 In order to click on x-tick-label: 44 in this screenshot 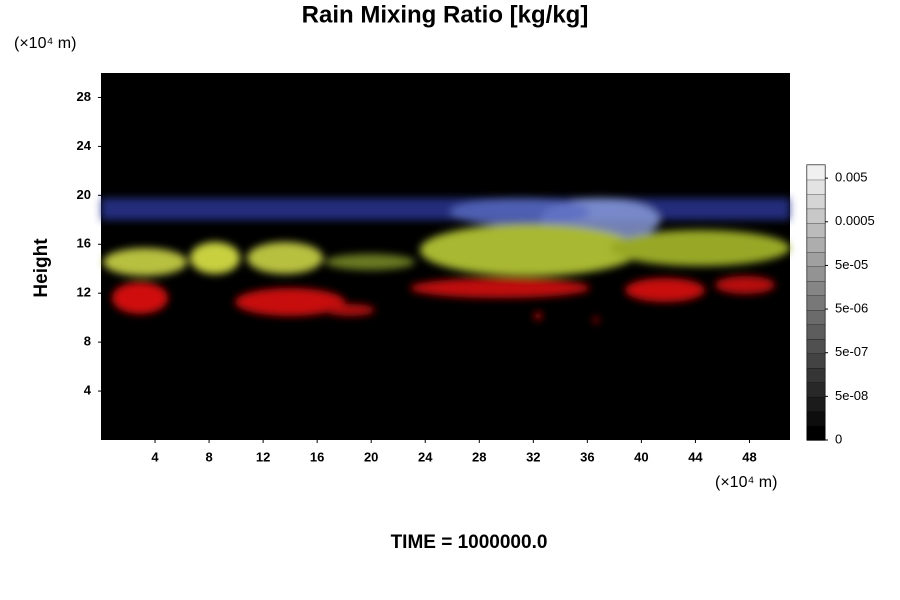, I will do `click(695, 456)`.